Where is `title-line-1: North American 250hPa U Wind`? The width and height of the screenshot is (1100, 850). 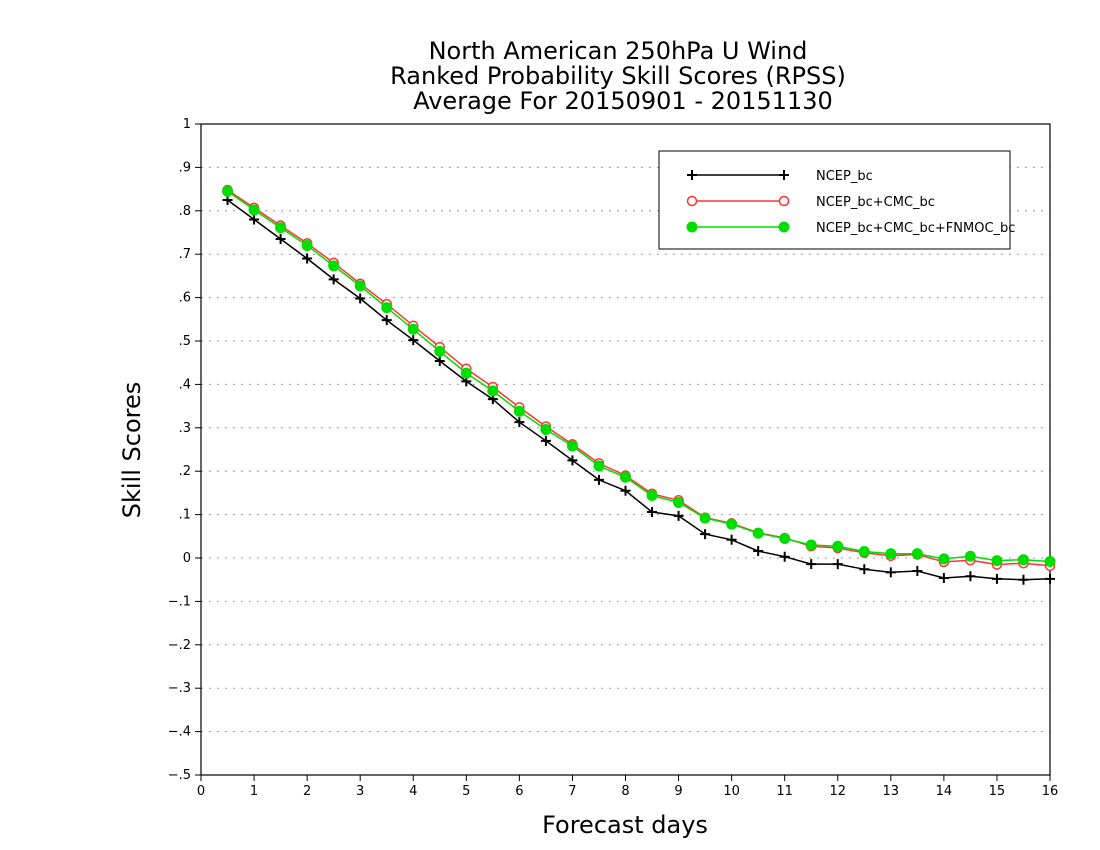
title-line-1: North American 250hPa U Wind is located at coordinates (618, 51).